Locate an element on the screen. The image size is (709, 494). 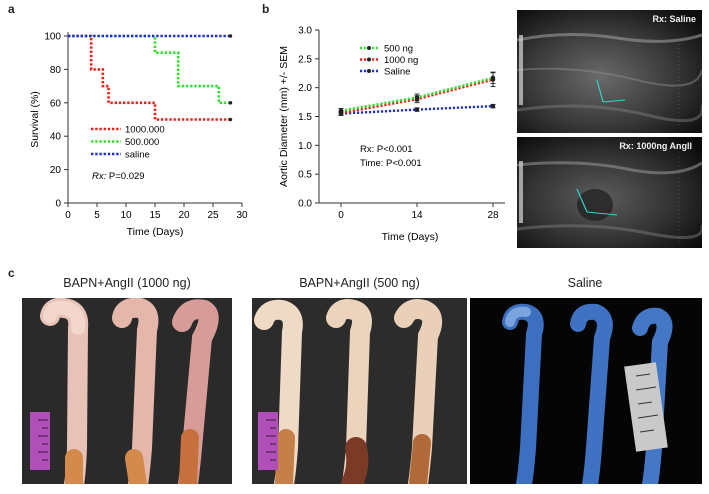
annotation-prefix: Rx: is located at coordinates (100, 176).